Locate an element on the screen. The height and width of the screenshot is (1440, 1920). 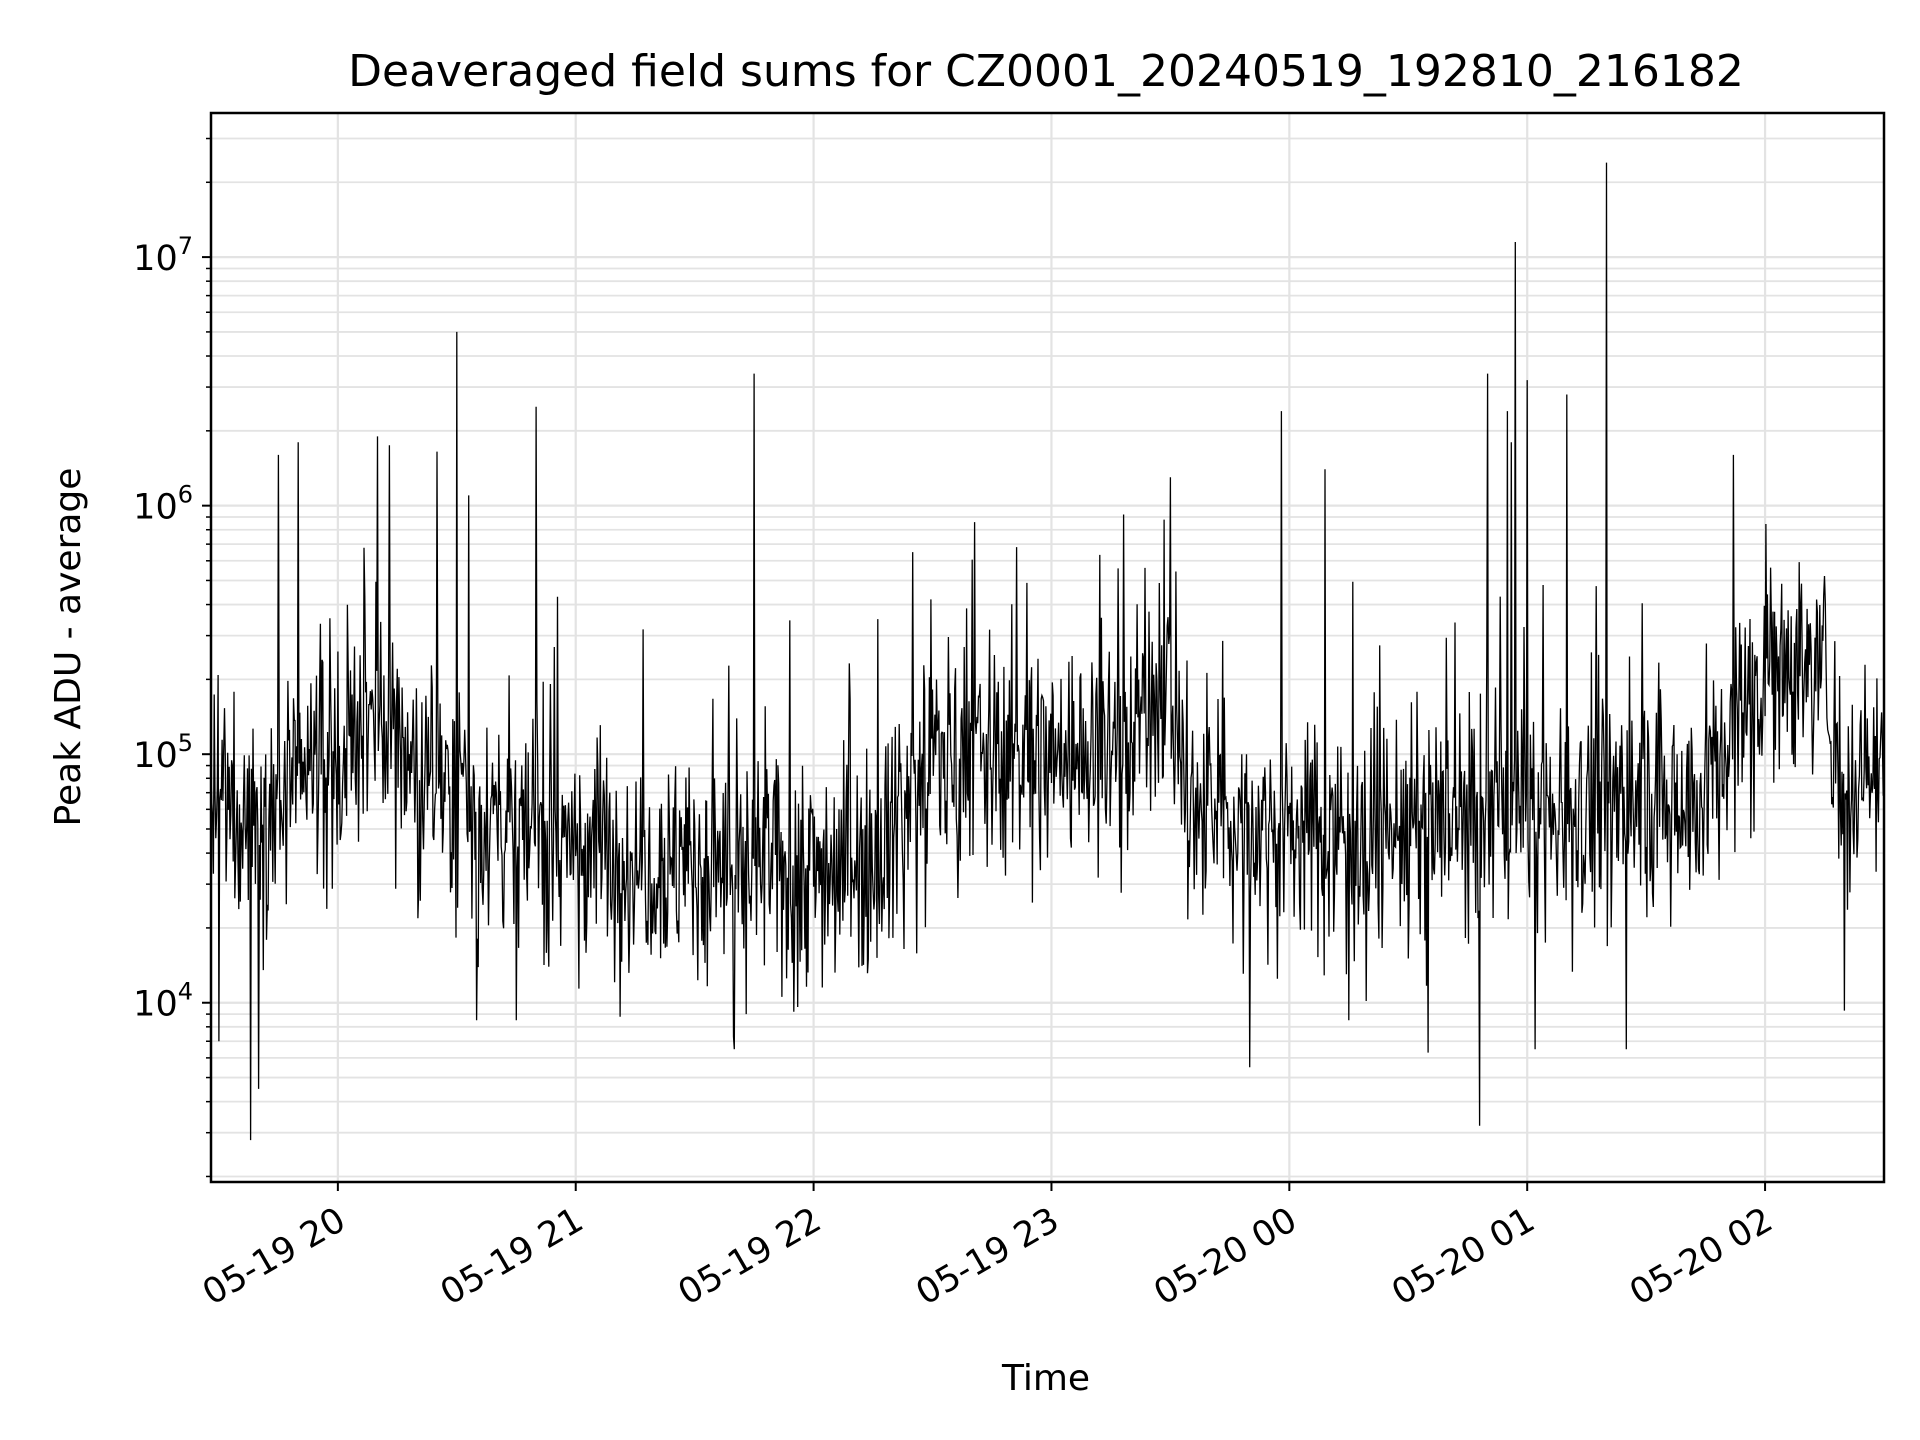
y-tick-exponent: 6 is located at coordinates (185, 495).